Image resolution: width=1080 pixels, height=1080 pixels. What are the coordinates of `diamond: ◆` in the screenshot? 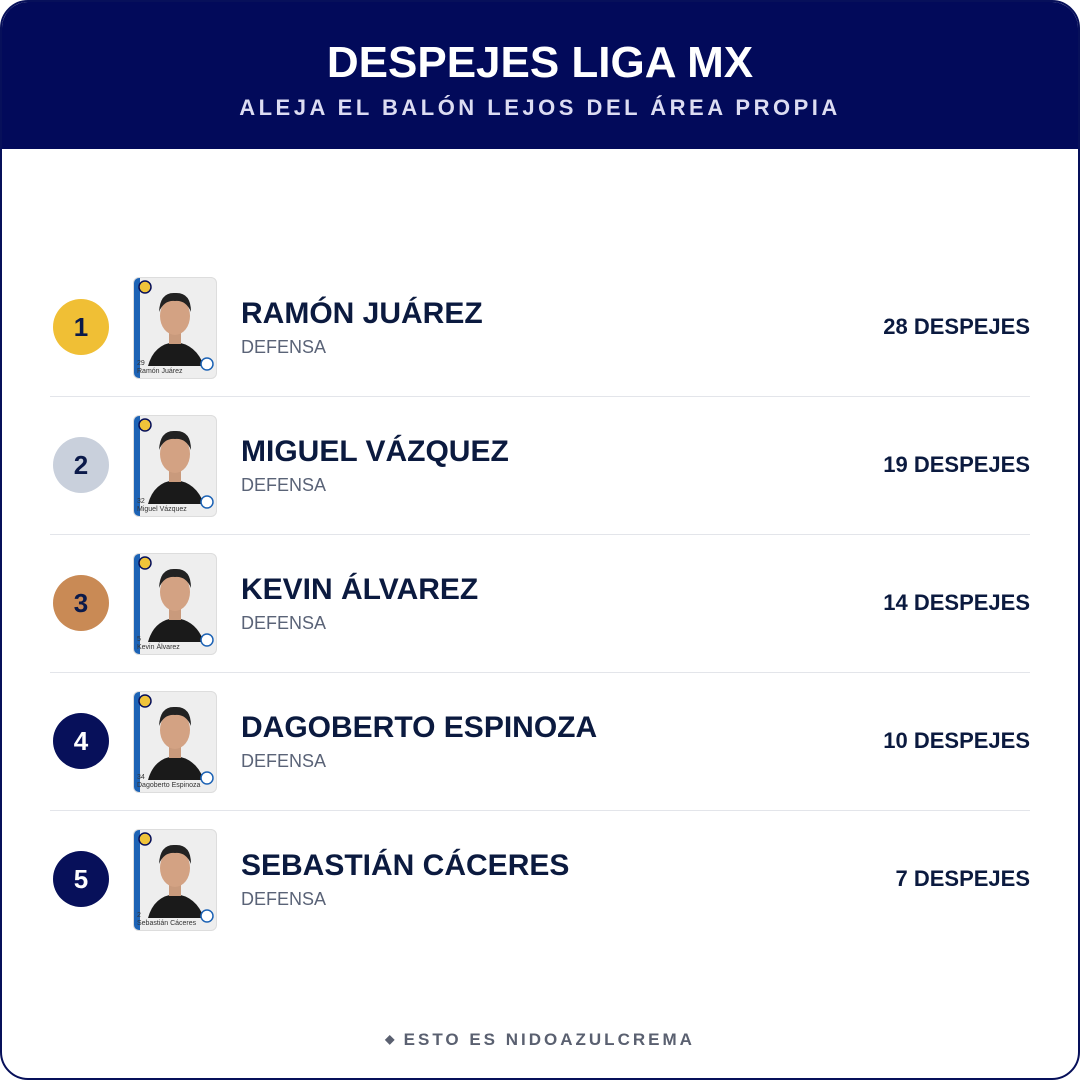 It's located at (394, 1039).